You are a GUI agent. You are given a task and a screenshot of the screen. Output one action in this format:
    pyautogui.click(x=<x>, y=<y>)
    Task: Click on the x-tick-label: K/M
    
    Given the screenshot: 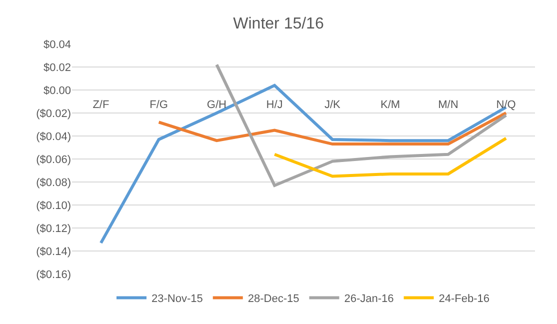 What is the action you would take?
    pyautogui.click(x=390, y=105)
    